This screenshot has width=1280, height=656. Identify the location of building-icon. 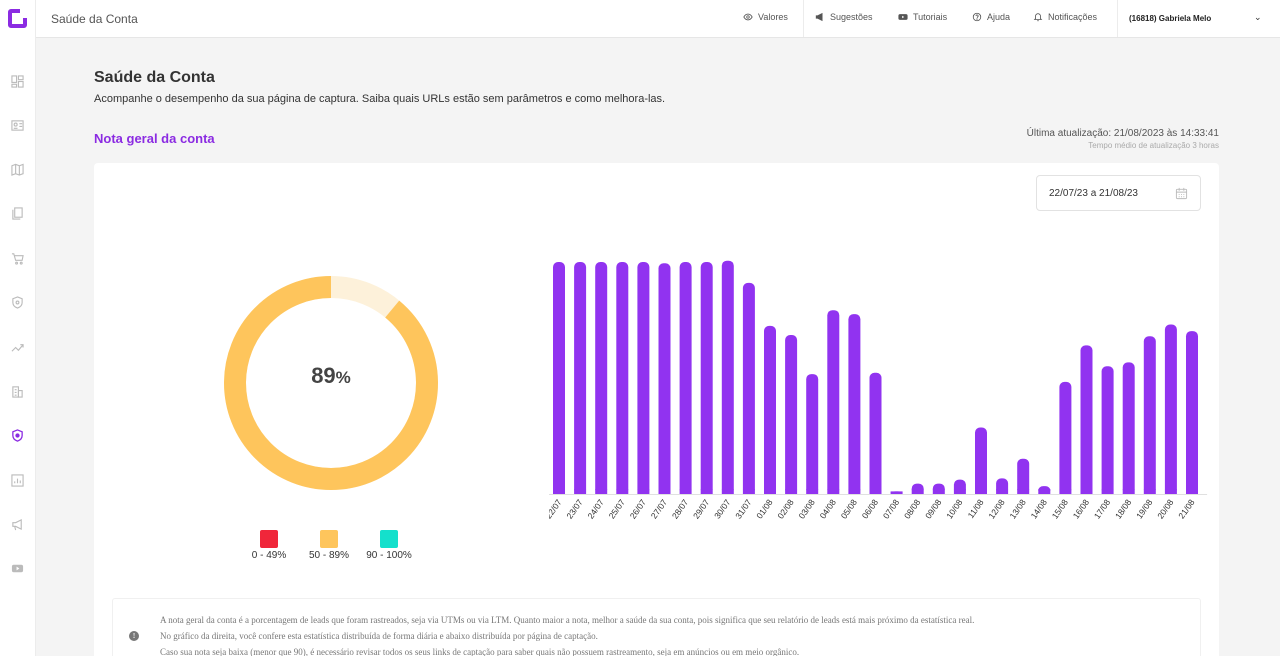
(17, 391).